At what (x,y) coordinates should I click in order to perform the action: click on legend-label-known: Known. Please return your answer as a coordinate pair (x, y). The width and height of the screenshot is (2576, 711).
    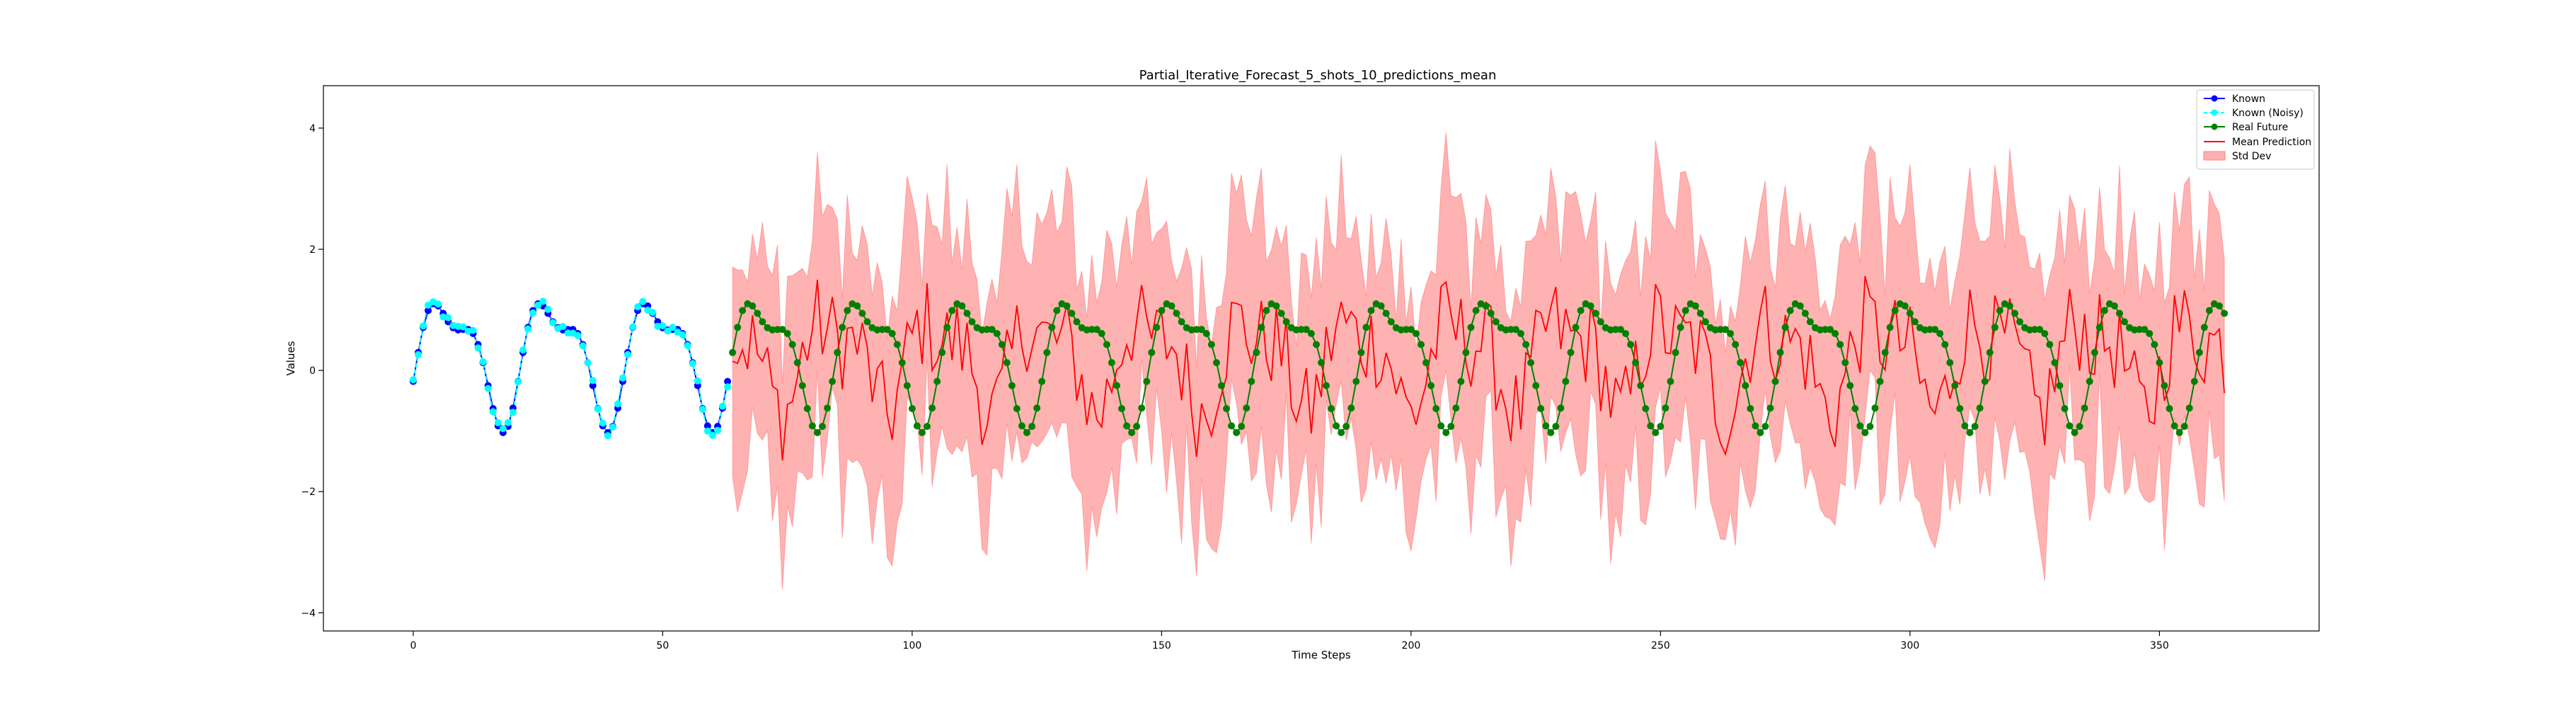
    Looking at the image, I should click on (2249, 99).